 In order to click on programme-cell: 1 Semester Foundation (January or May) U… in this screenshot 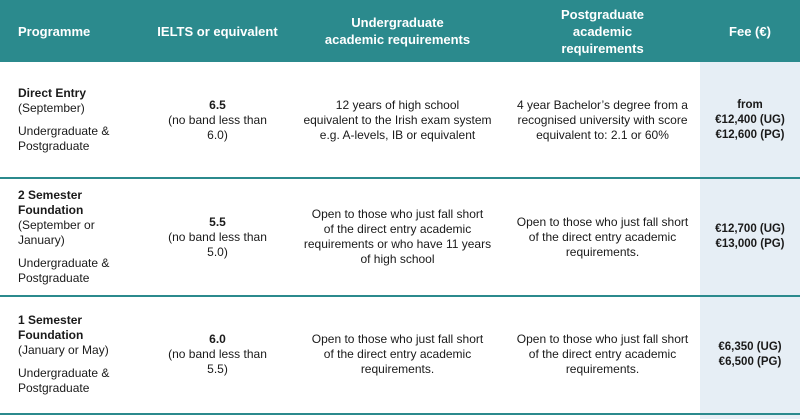, I will do `click(72, 354)`.